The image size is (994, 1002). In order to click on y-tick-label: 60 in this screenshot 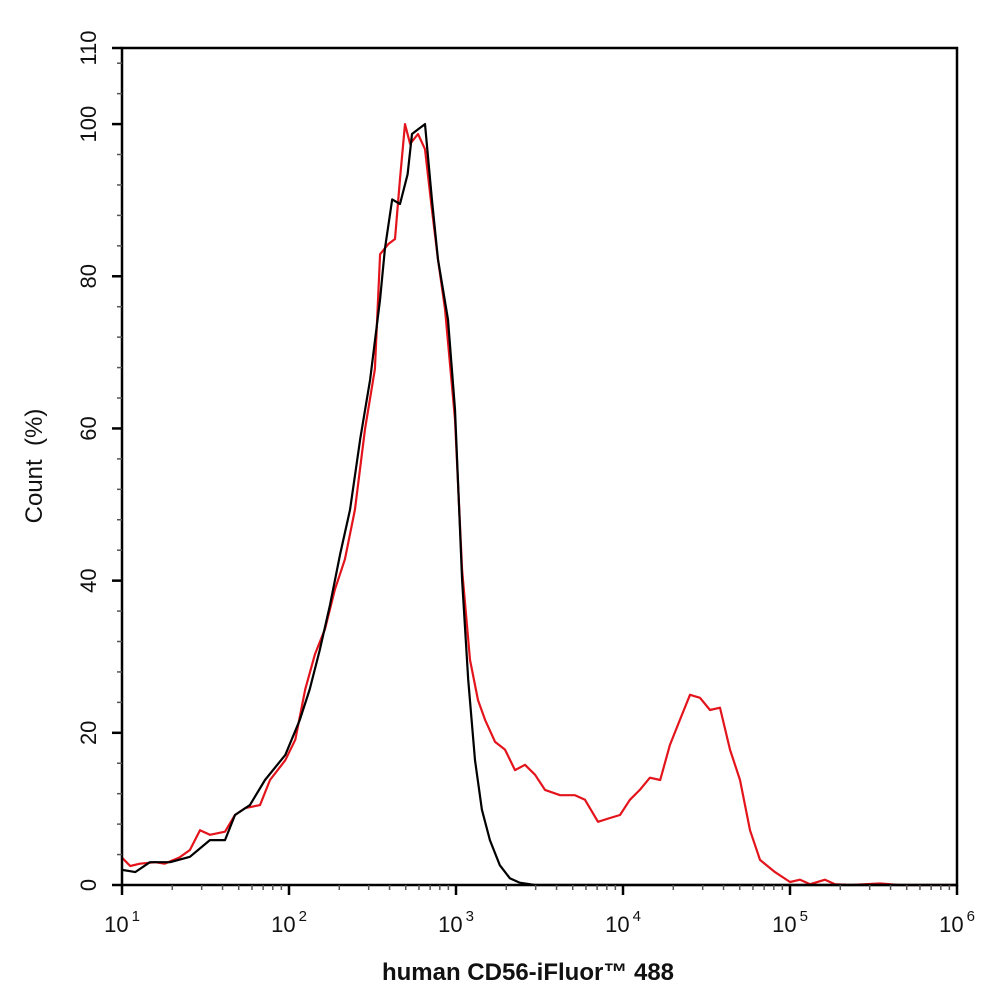, I will do `click(88, 428)`.